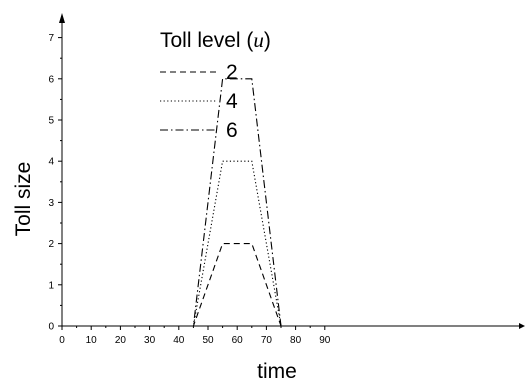  What do you see at coordinates (296, 340) in the screenshot?
I see `x-tick-label: 80` at bounding box center [296, 340].